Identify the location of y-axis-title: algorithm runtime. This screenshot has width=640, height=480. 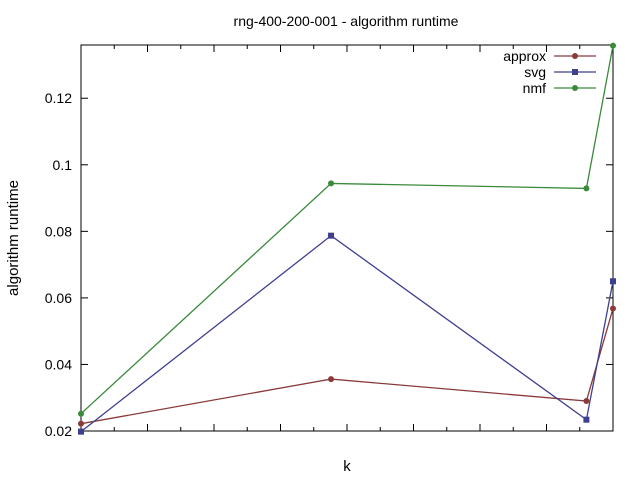
(13, 238).